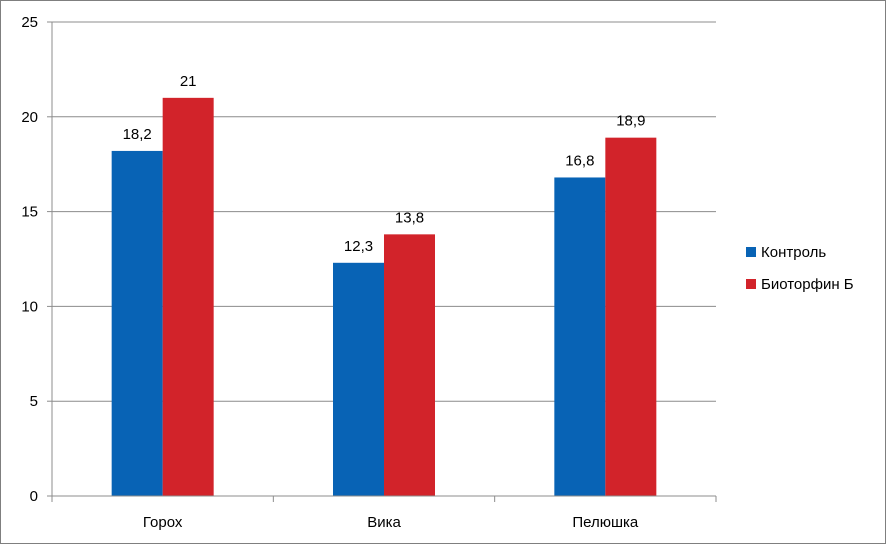 This screenshot has height=544, width=886. Describe the element at coordinates (793, 252) in the screenshot. I see `legend-label: Контроль` at that location.